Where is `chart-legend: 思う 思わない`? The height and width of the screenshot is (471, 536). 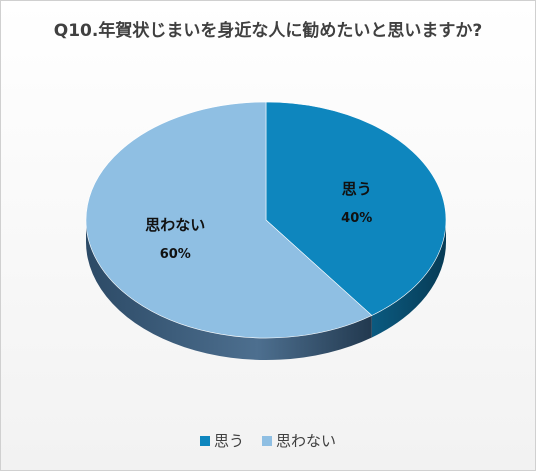
chart-legend: 思う 思わない is located at coordinates (268, 440).